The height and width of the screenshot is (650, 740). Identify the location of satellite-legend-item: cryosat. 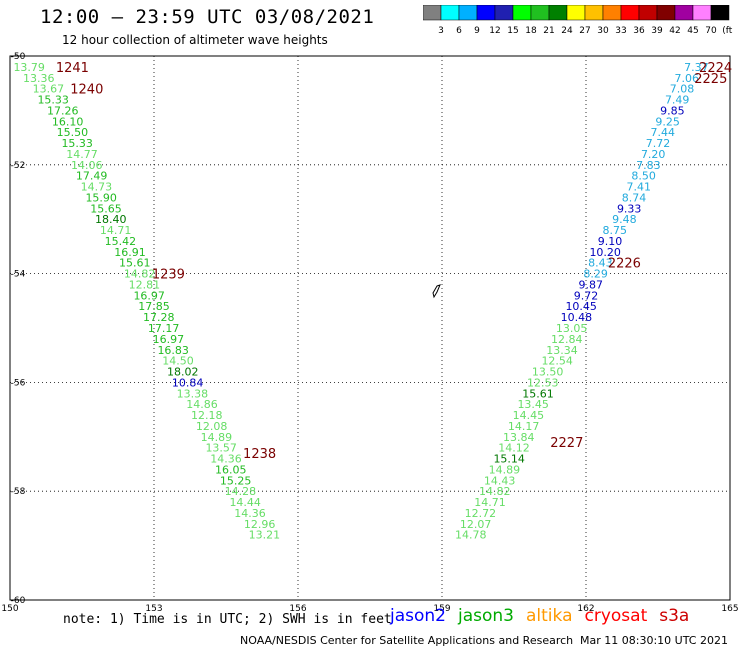
(616, 616).